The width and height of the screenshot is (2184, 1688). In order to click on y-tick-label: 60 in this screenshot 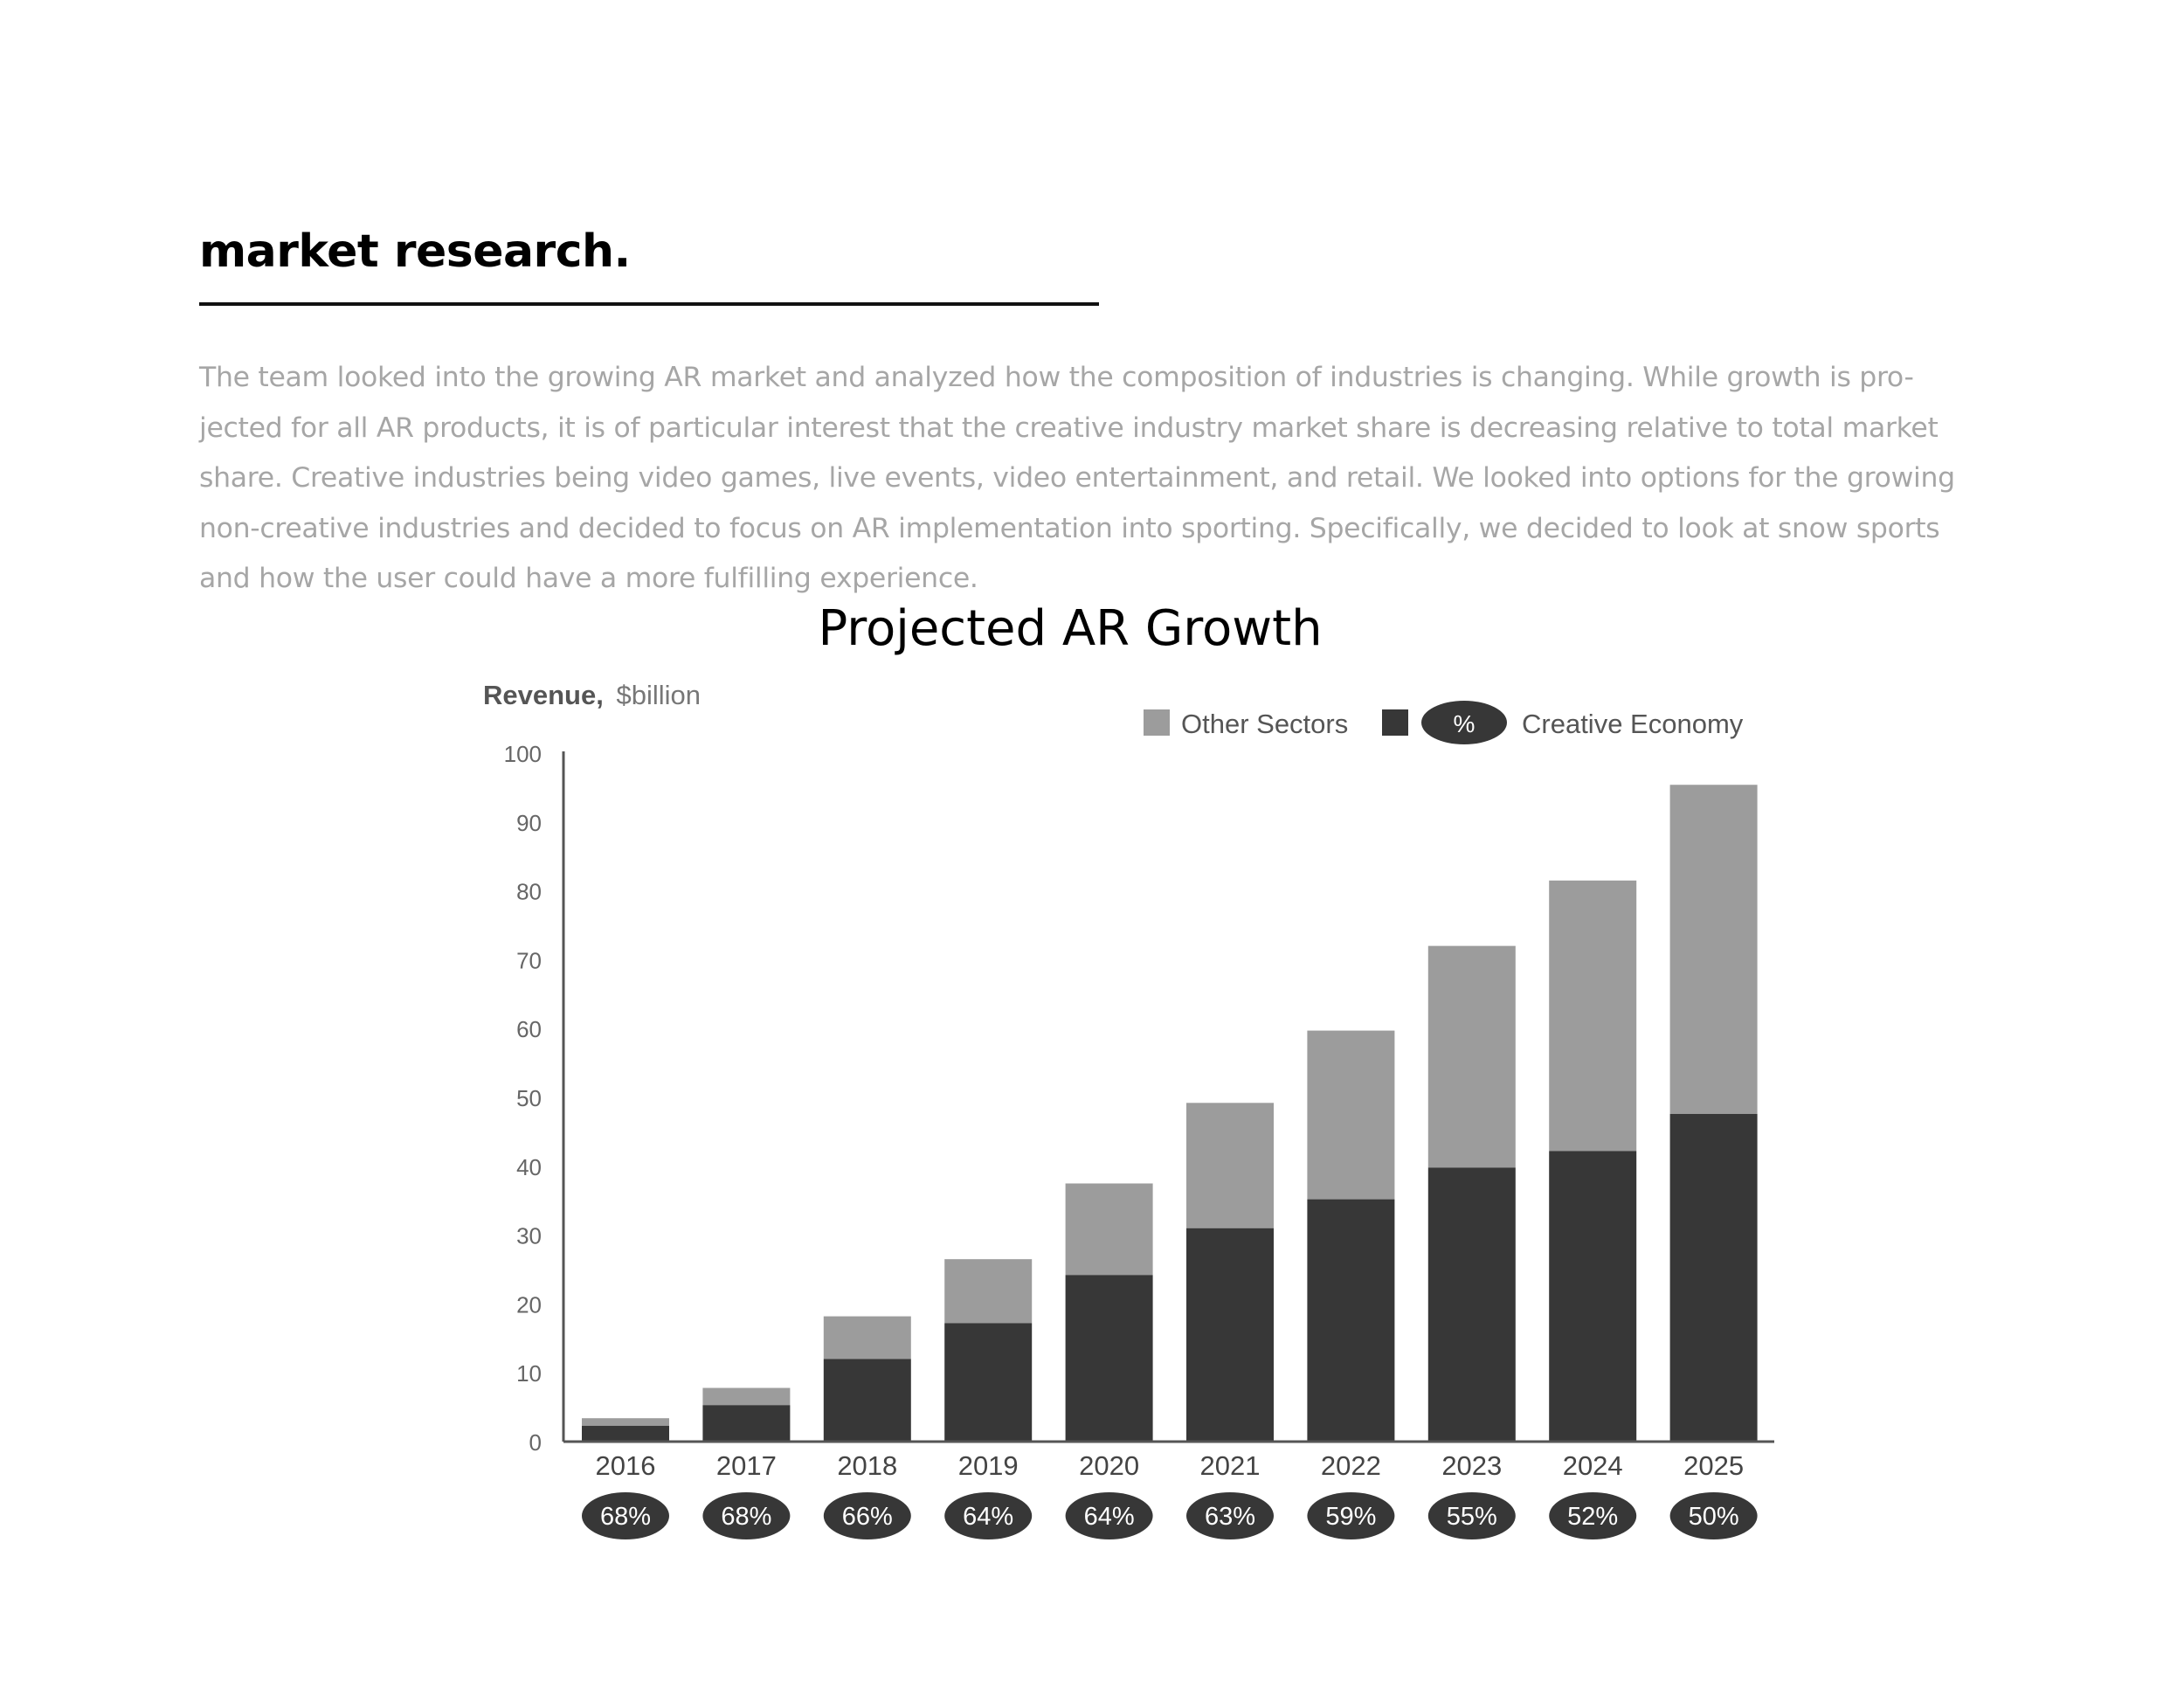, I will do `click(529, 1029)`.